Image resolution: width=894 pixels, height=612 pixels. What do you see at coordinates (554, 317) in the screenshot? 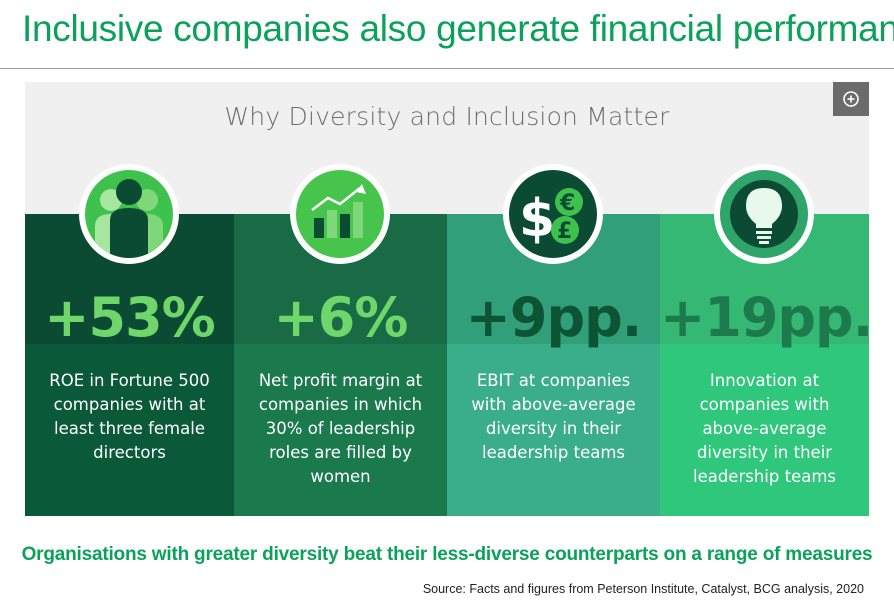
I see `stat-value: +9pp.` at bounding box center [554, 317].